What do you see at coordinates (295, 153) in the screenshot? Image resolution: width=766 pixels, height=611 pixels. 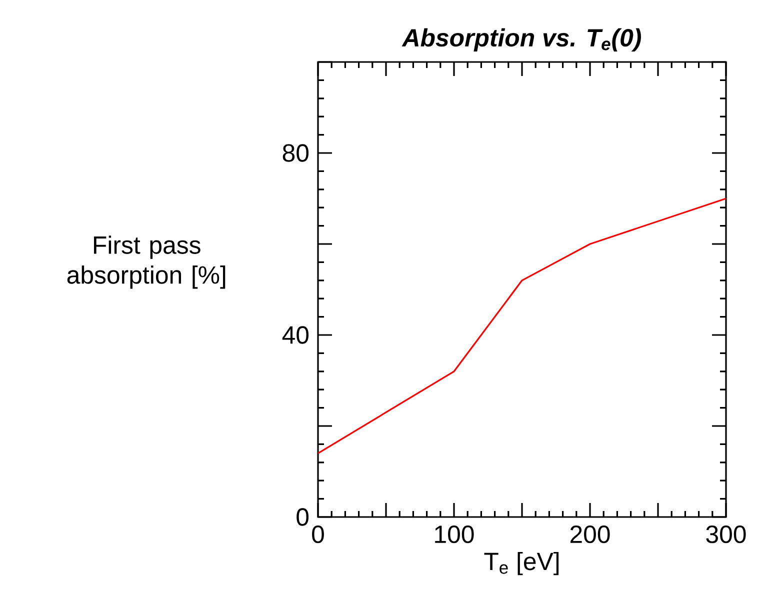 I see `y-tick-label: 80` at bounding box center [295, 153].